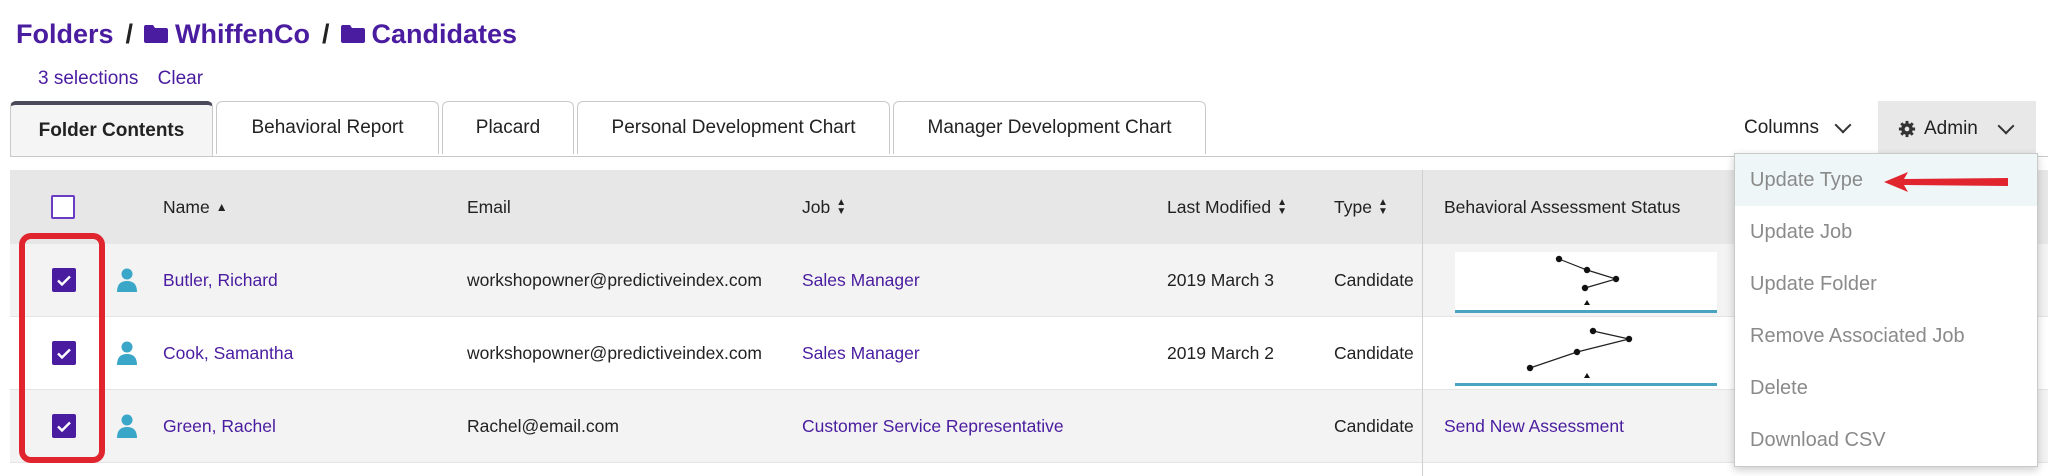 The image size is (2048, 476). I want to click on tab-placard: Placard, so click(508, 127).